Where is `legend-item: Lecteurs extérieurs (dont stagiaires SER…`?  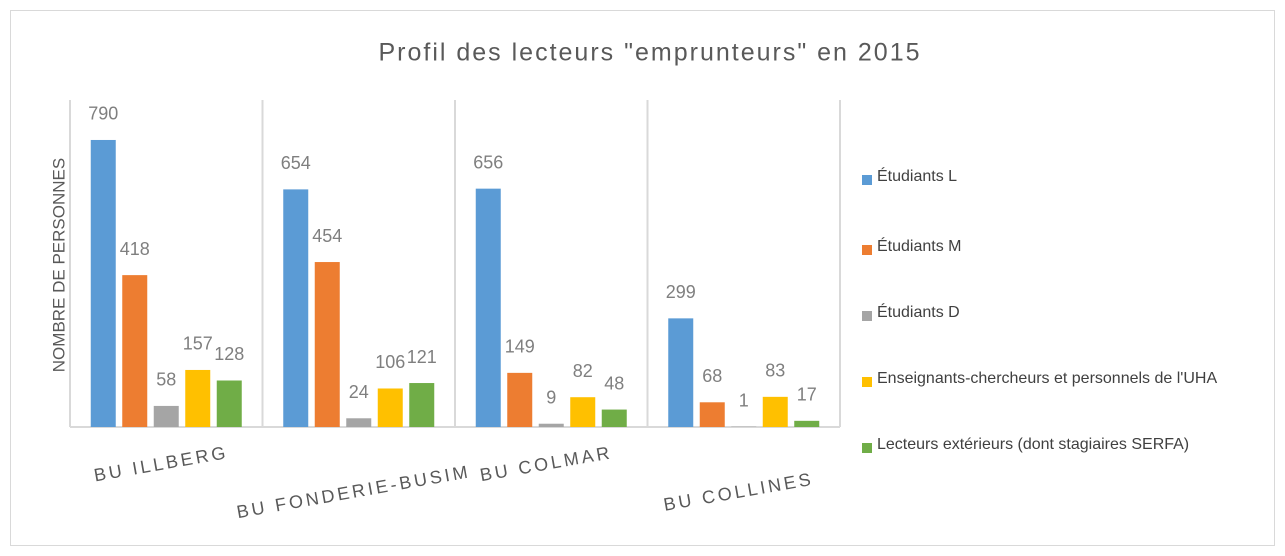 legend-item: Lecteurs extérieurs (dont stagiaires SER… is located at coordinates (1062, 447).